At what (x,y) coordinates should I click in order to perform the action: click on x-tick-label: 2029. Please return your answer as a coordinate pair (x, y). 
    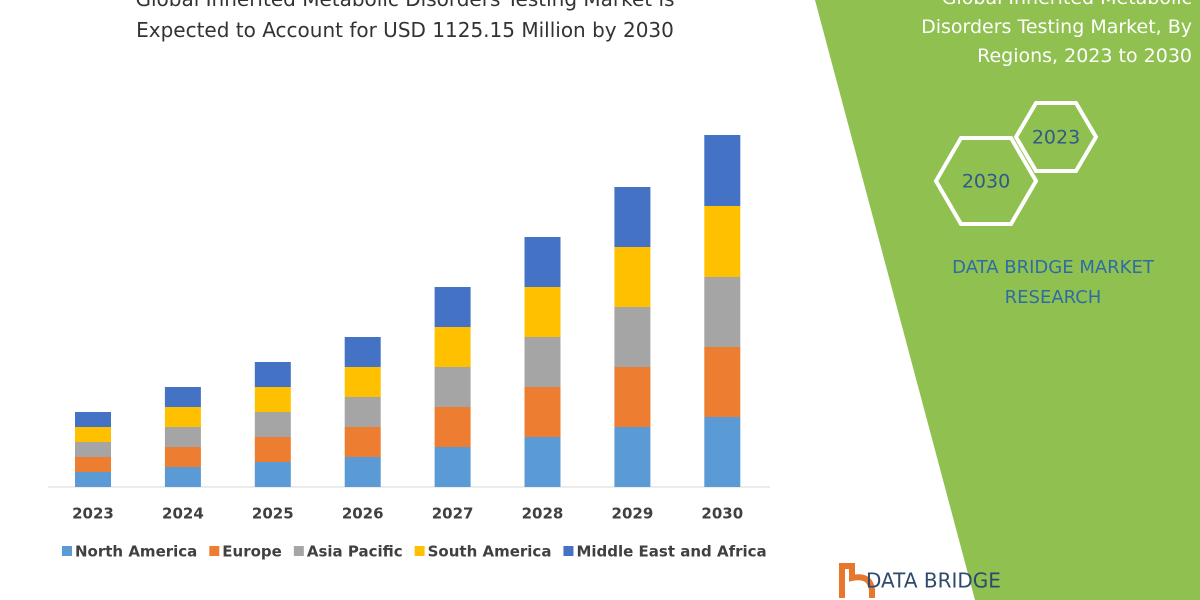
    Looking at the image, I should click on (633, 514).